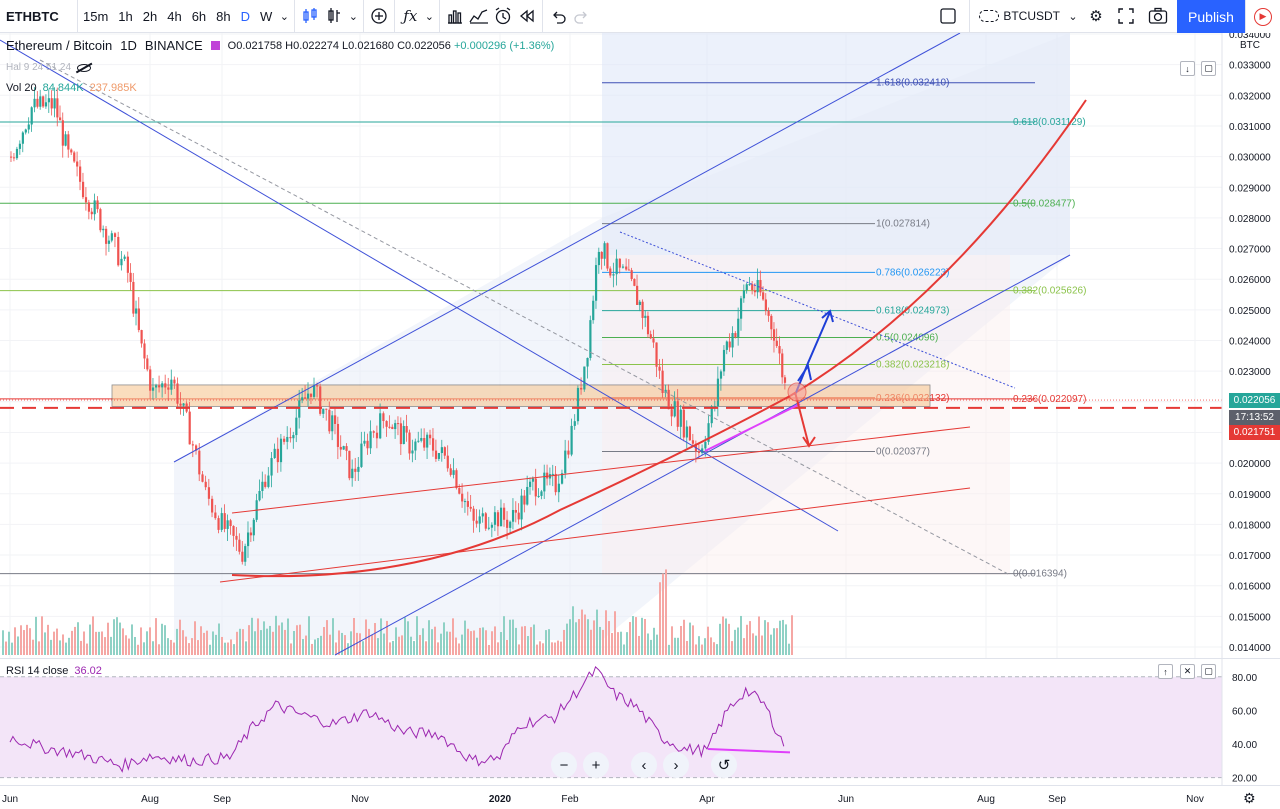  I want to click on interval-d: D, so click(245, 16).